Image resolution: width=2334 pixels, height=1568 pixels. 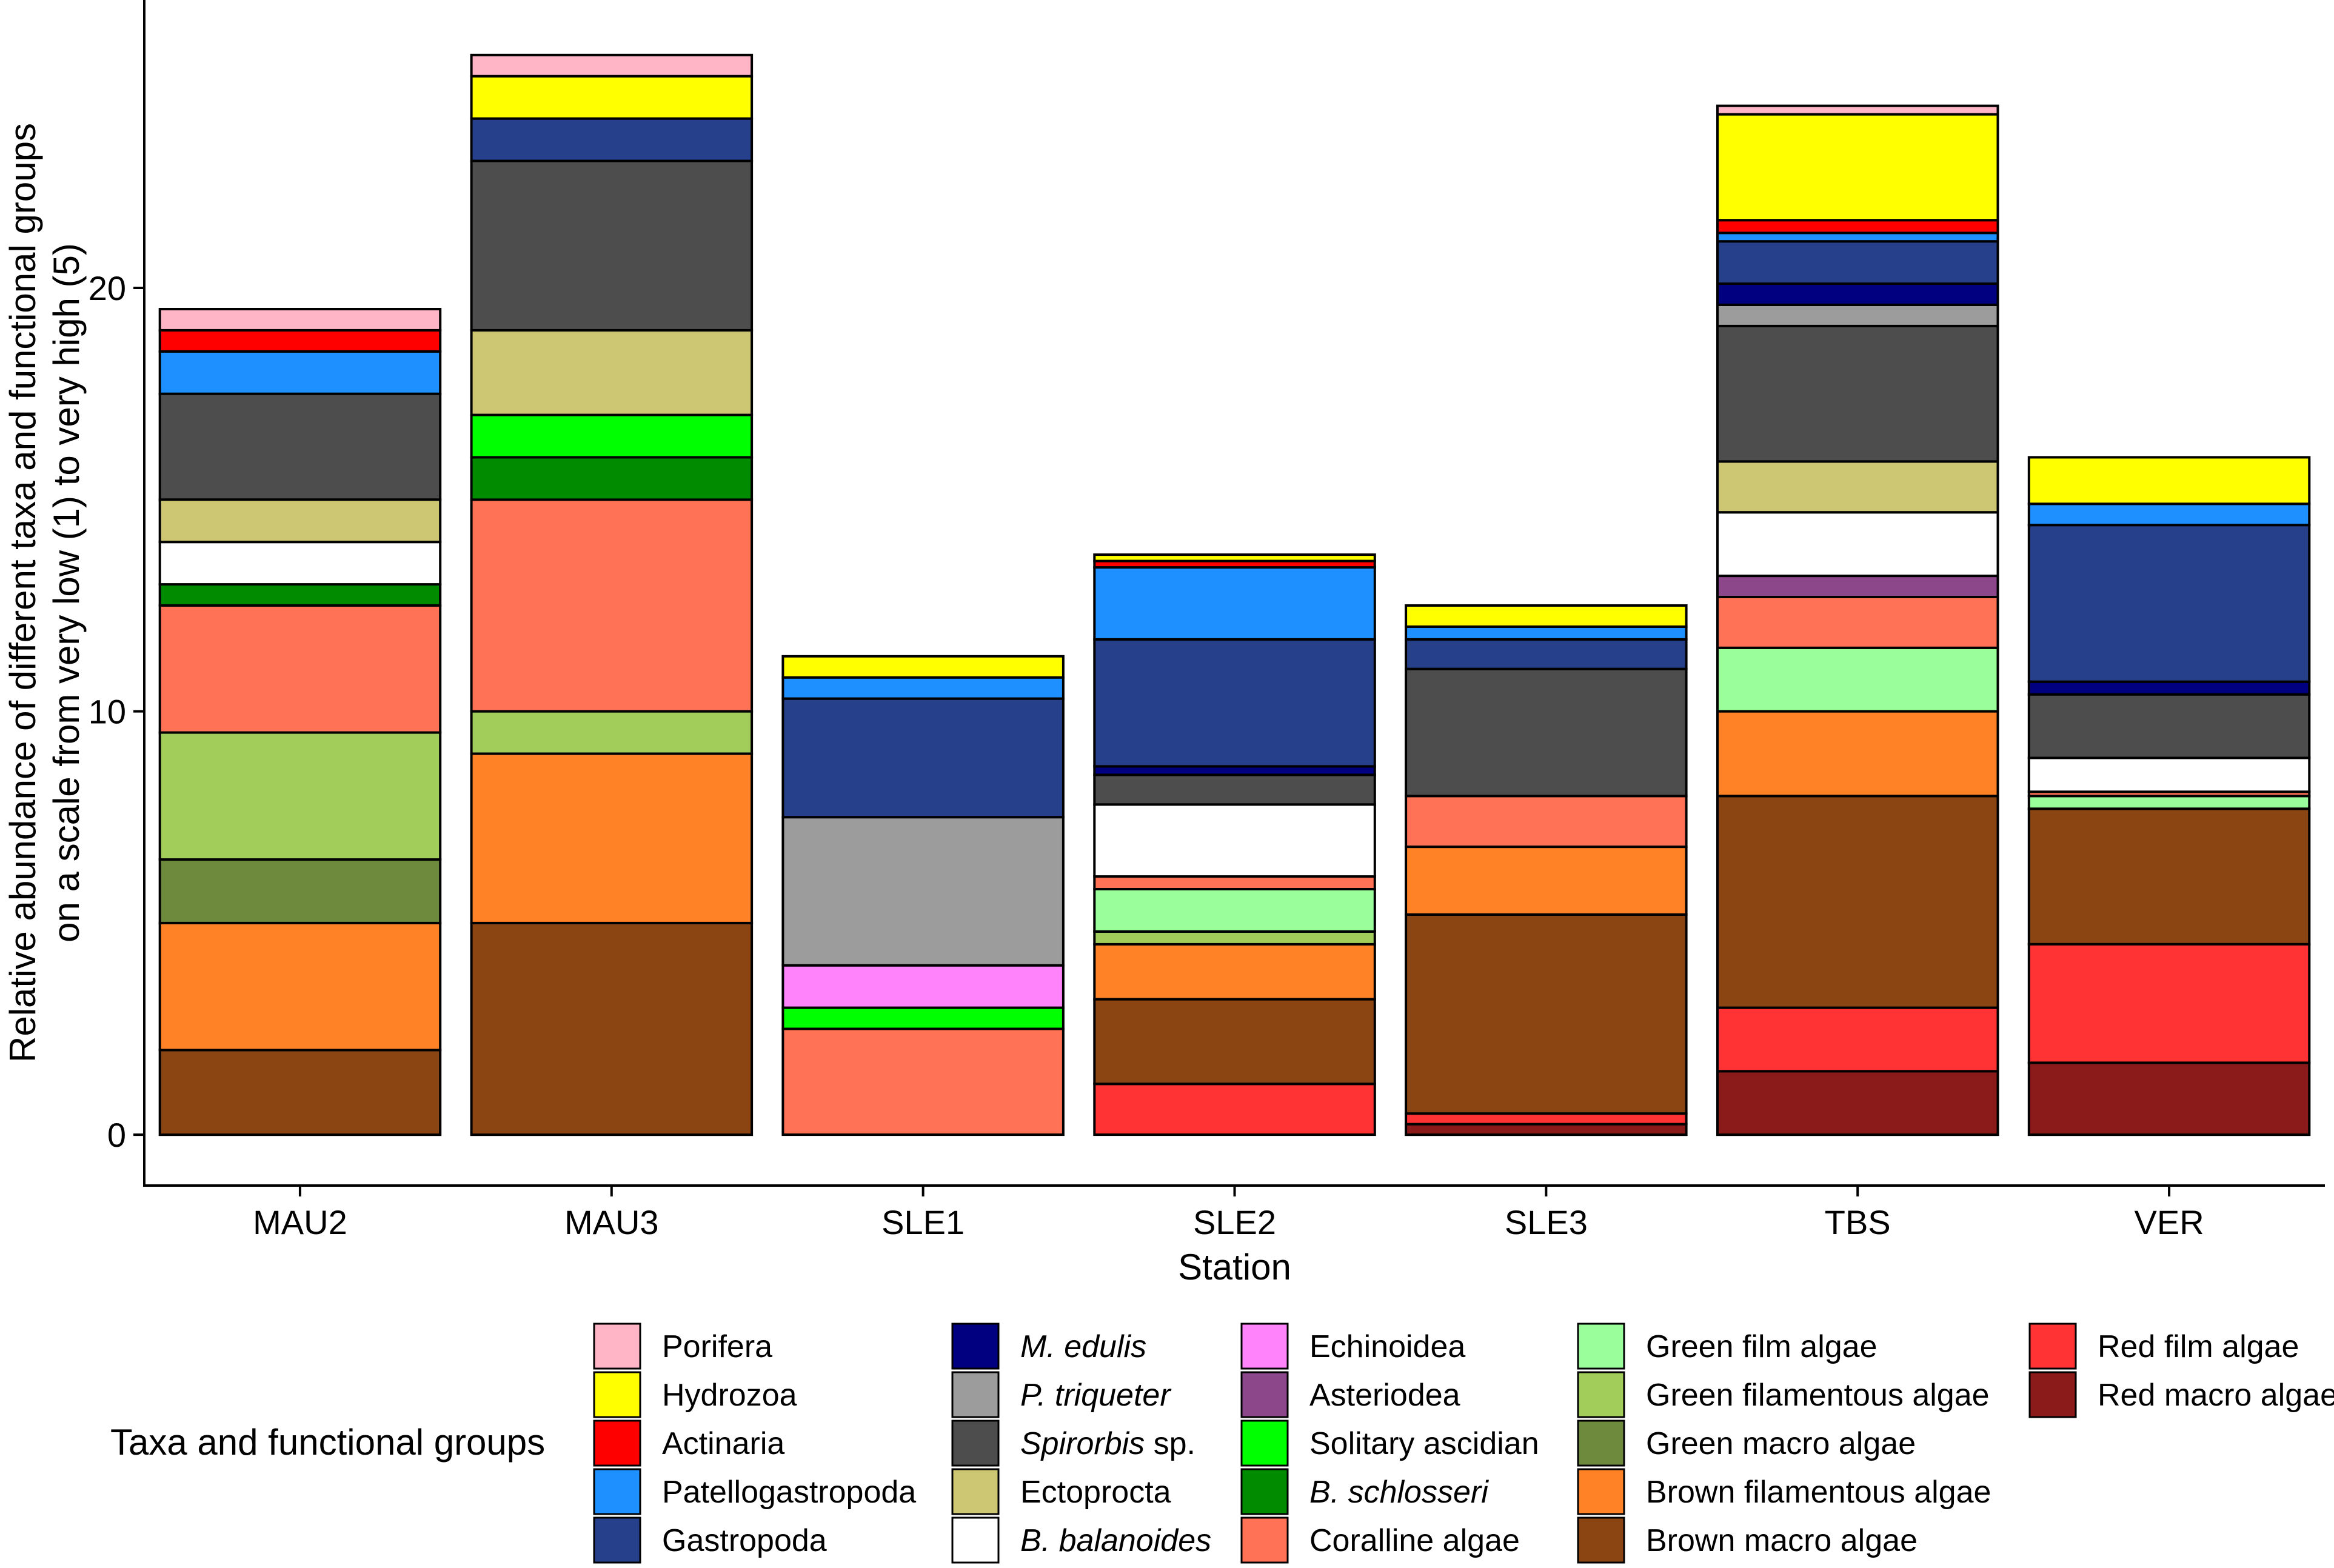 What do you see at coordinates (300, 669) in the screenshot?
I see `bar-segment-mau2-coralline-algae` at bounding box center [300, 669].